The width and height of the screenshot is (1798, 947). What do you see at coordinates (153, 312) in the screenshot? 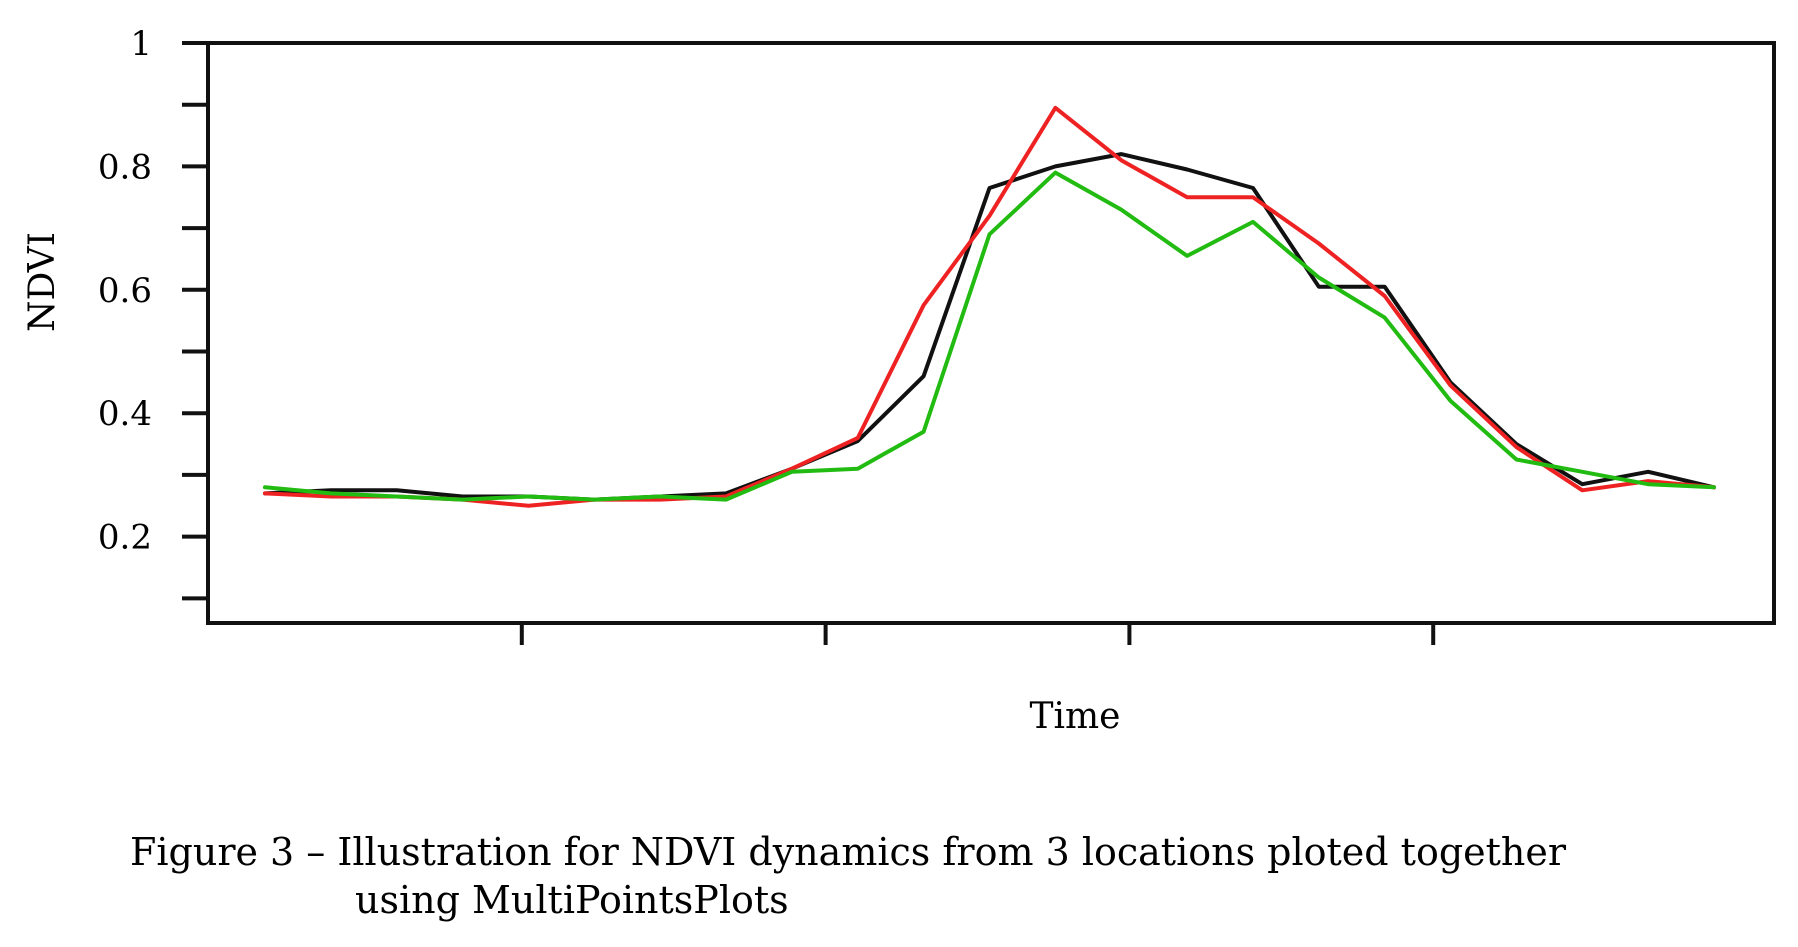
I see `y-axis: 0.2 0.4 0.6 0.8 1` at bounding box center [153, 312].